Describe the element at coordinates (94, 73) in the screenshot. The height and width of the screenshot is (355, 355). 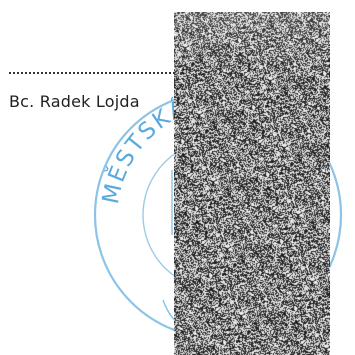
I see `signature-line` at that location.